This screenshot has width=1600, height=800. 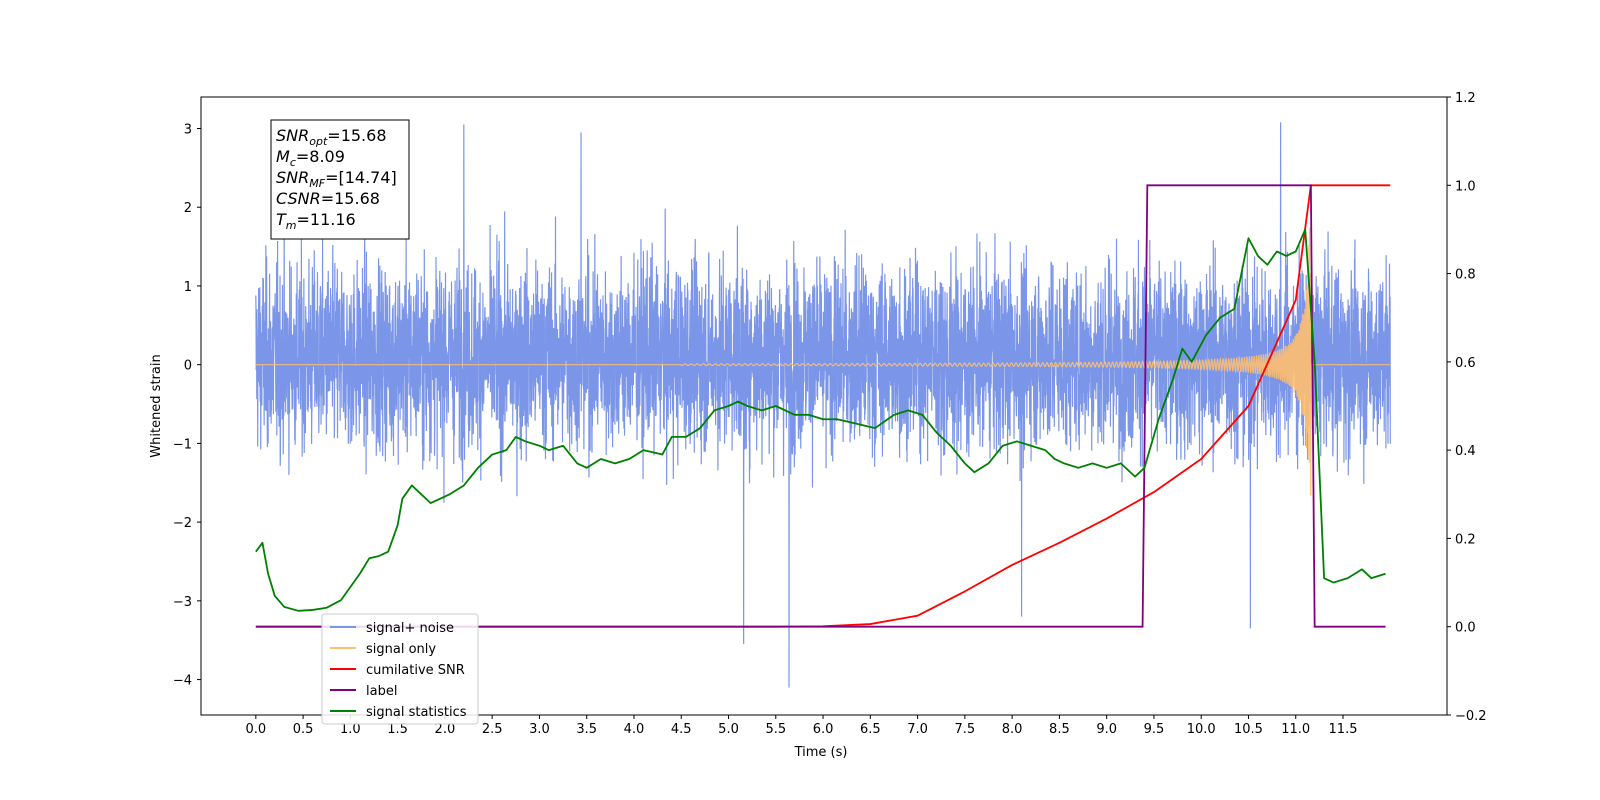 I want to click on y-right-tick-label: 0.2, so click(x=1465, y=539).